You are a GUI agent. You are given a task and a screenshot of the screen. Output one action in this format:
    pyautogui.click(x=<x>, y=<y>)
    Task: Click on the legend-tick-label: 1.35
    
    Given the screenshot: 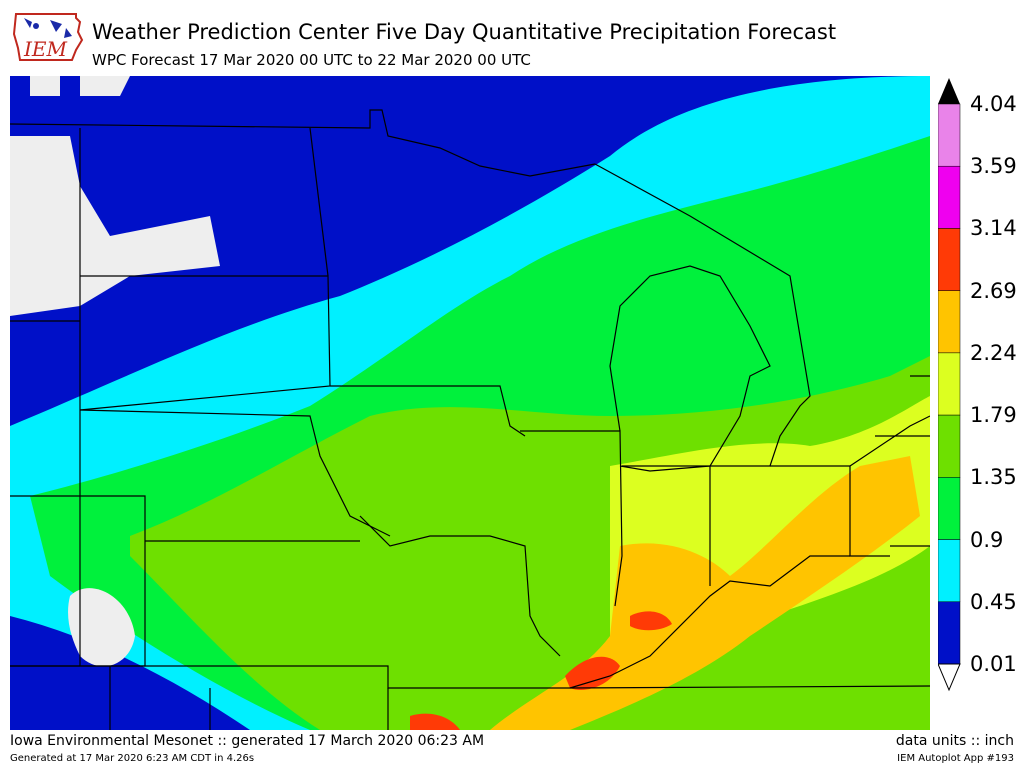 What is the action you would take?
    pyautogui.click(x=993, y=477)
    